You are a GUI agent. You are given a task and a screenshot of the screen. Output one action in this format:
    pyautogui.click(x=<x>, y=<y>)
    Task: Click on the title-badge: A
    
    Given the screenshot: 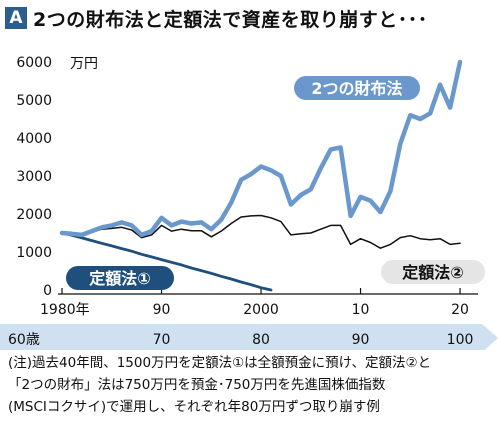 What is the action you would take?
    pyautogui.click(x=16, y=18)
    